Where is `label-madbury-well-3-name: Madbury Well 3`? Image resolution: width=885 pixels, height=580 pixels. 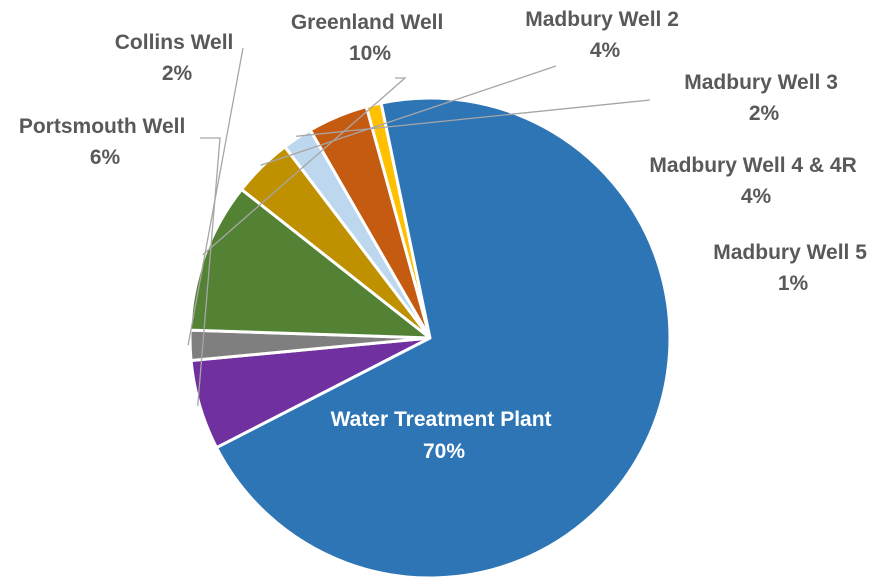
label-madbury-well-3-name: Madbury Well 3 is located at coordinates (761, 82).